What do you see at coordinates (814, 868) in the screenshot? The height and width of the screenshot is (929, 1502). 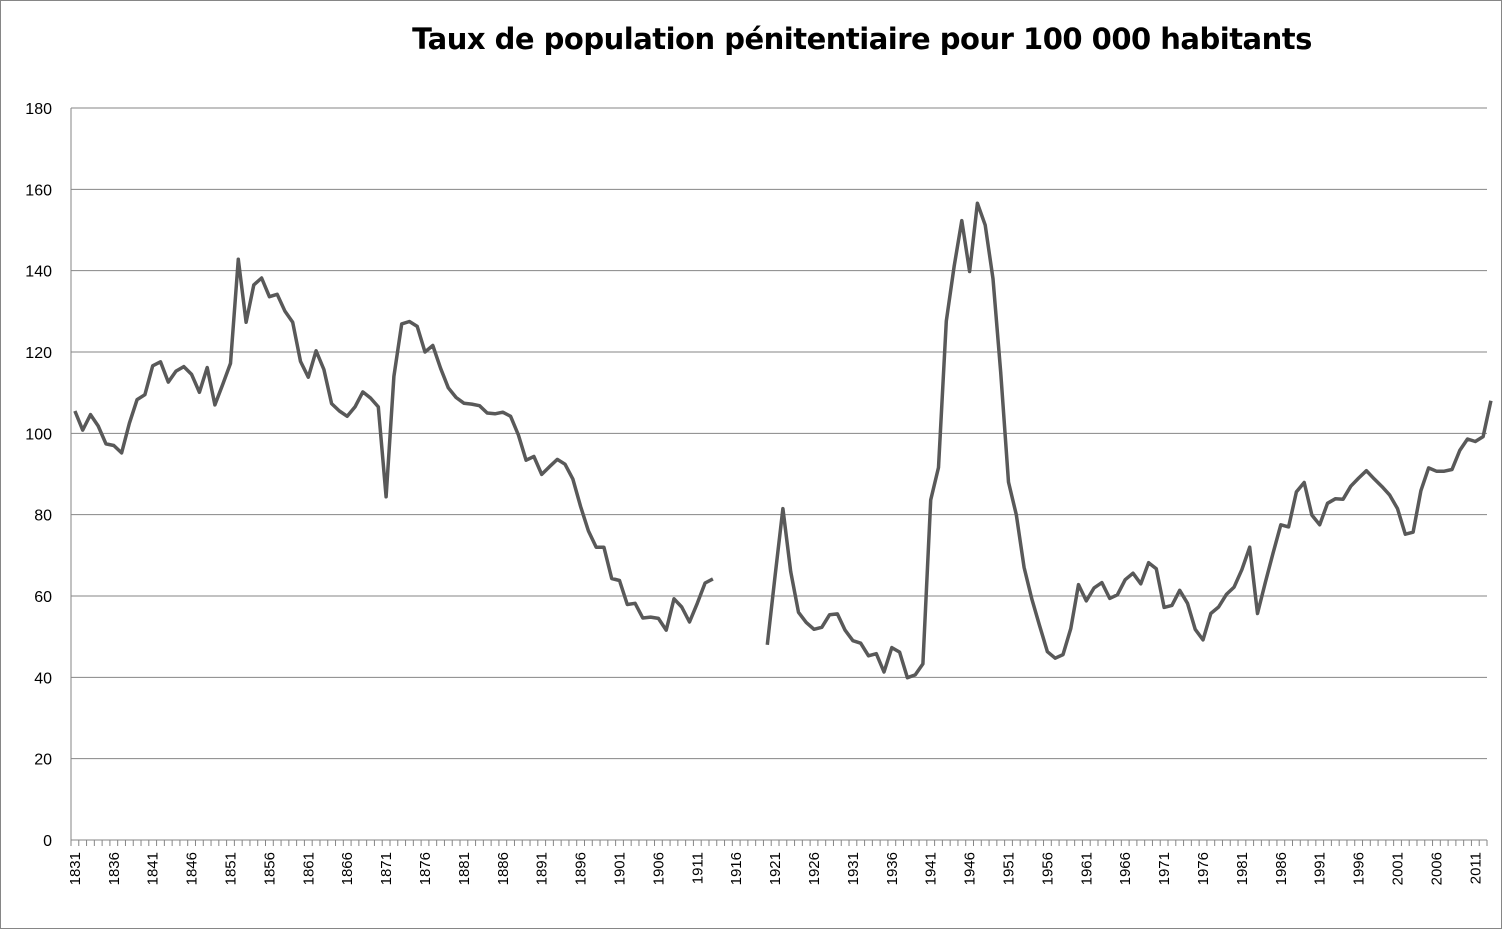 I see `x-tick-label: 1926` at bounding box center [814, 868].